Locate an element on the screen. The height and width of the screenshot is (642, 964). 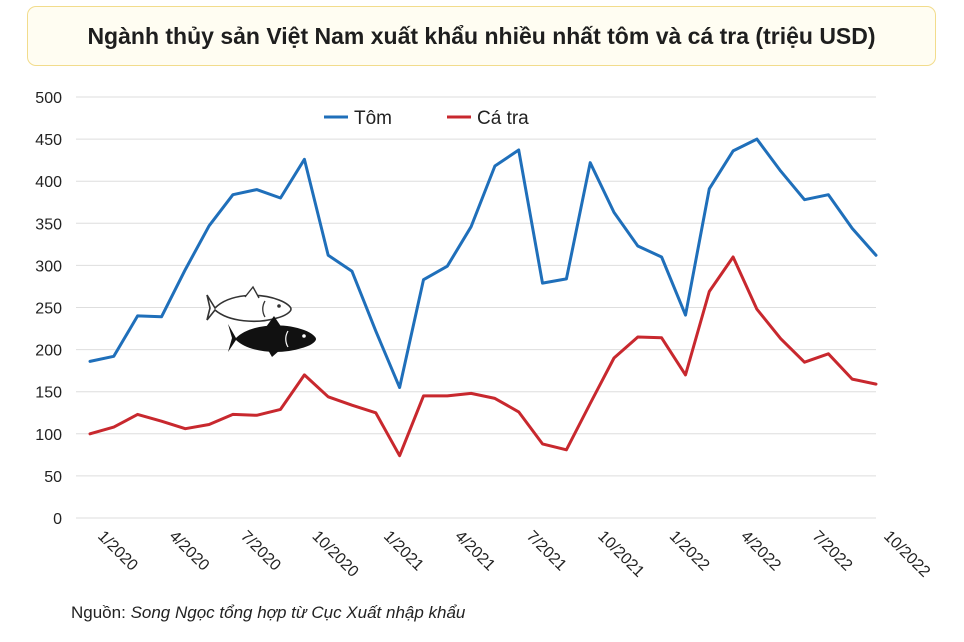
y-tick-label: 100 is located at coordinates (48, 435).